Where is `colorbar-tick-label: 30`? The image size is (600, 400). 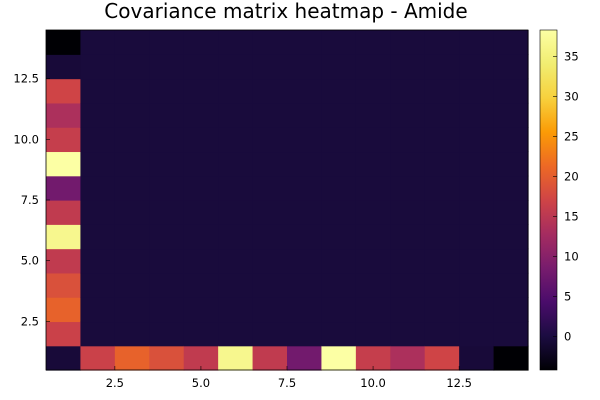 colorbar-tick-label: 30 is located at coordinates (571, 96).